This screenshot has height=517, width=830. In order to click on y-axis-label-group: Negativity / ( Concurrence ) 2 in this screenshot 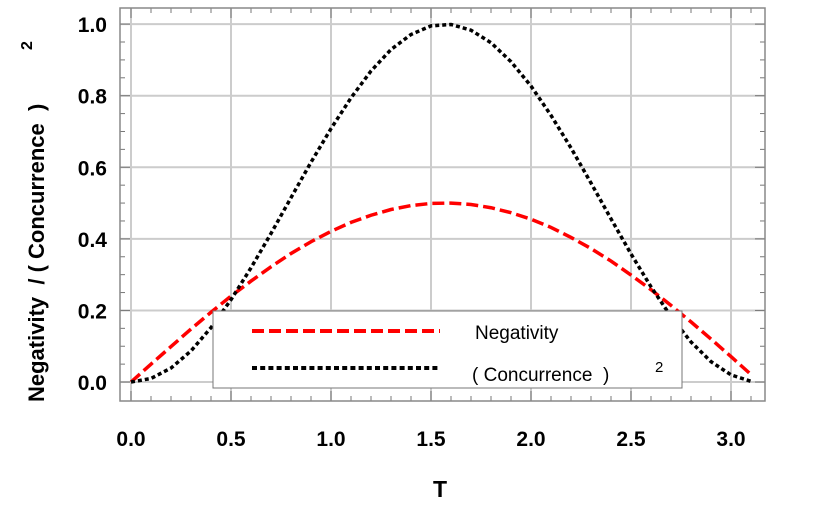, I will do `click(34, 221)`.